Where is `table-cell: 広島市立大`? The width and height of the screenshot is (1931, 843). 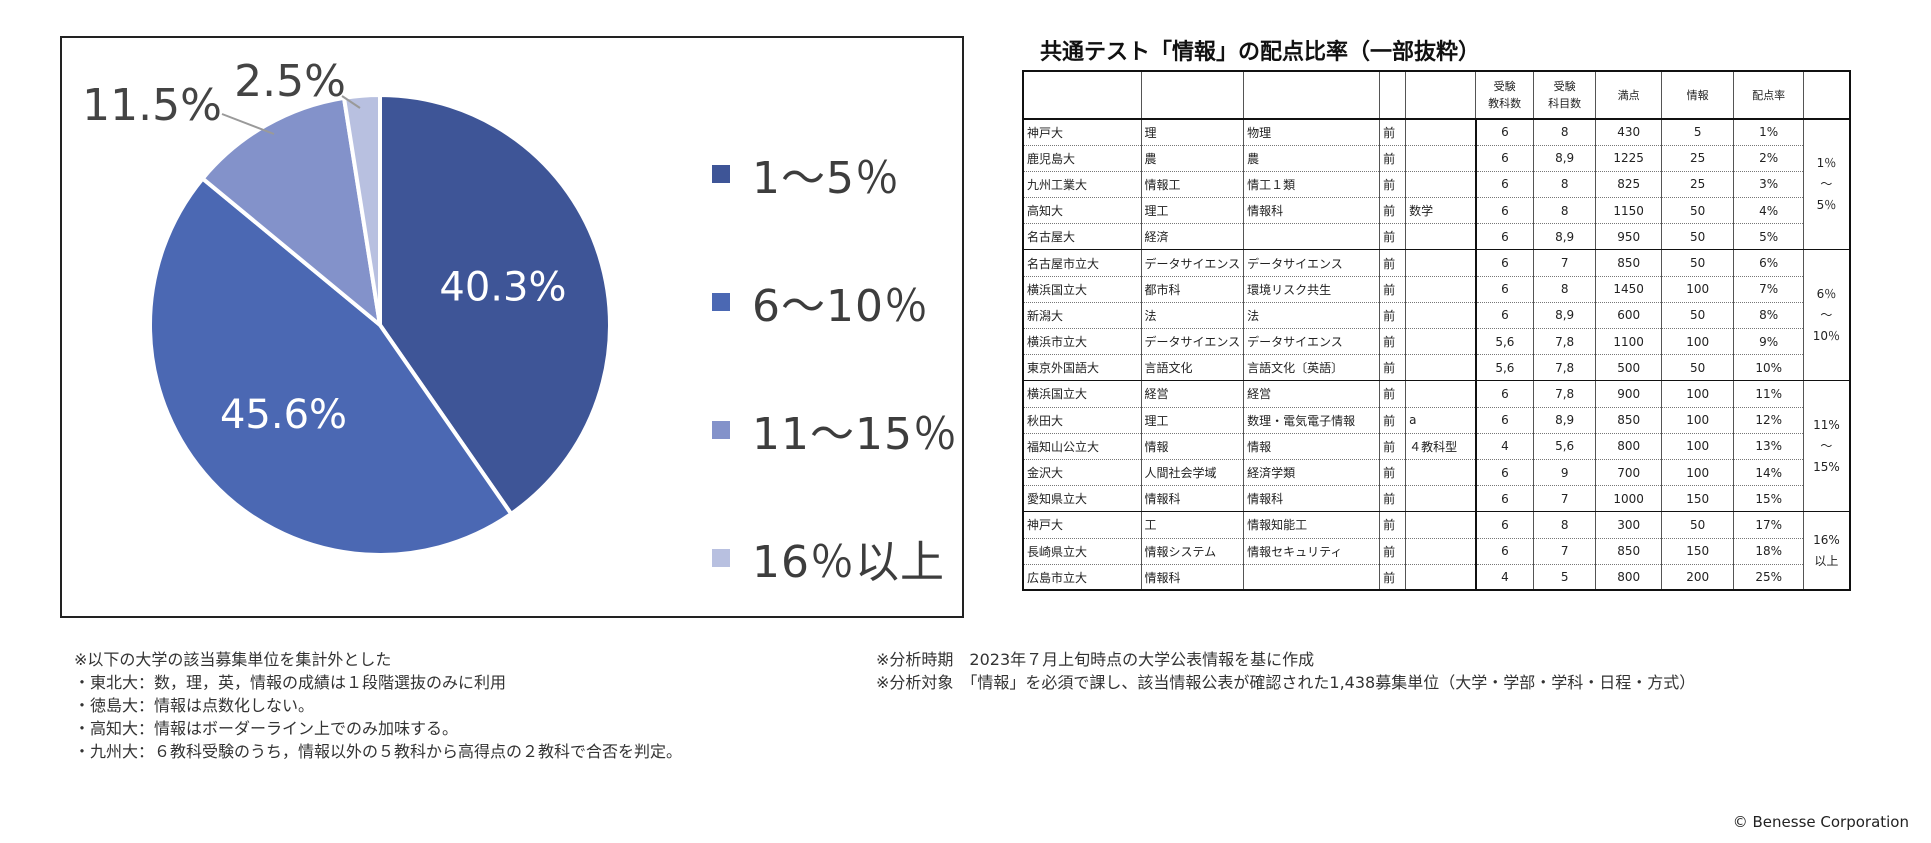 table-cell: 広島市立大 is located at coordinates (1082, 577).